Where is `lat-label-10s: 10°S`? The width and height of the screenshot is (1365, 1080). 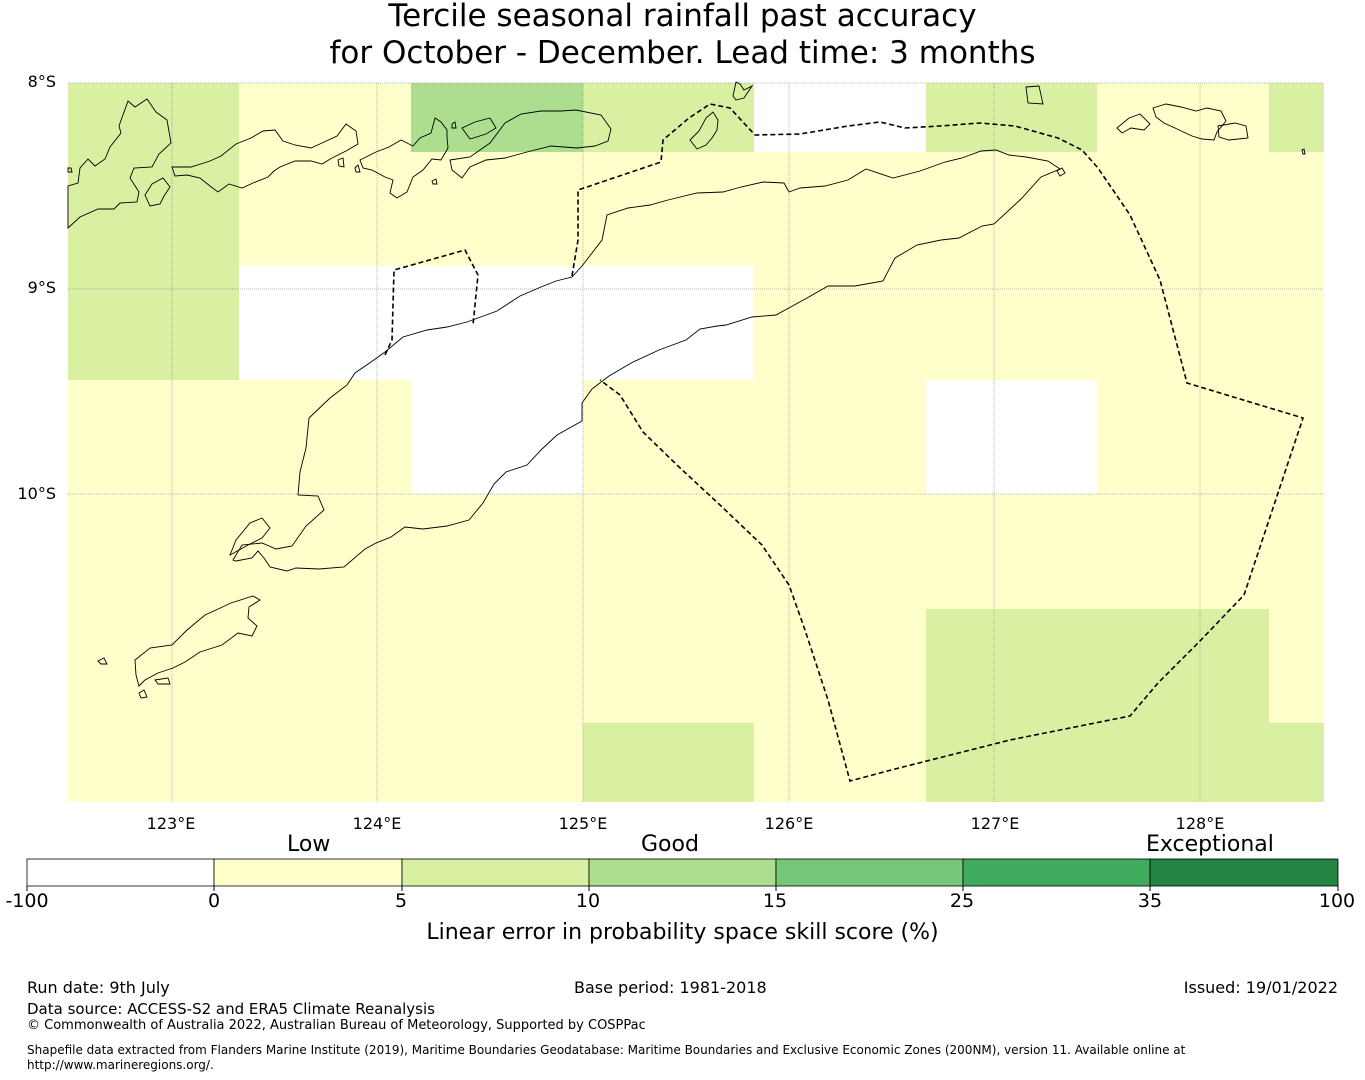
lat-label-10s: 10°S is located at coordinates (36, 493).